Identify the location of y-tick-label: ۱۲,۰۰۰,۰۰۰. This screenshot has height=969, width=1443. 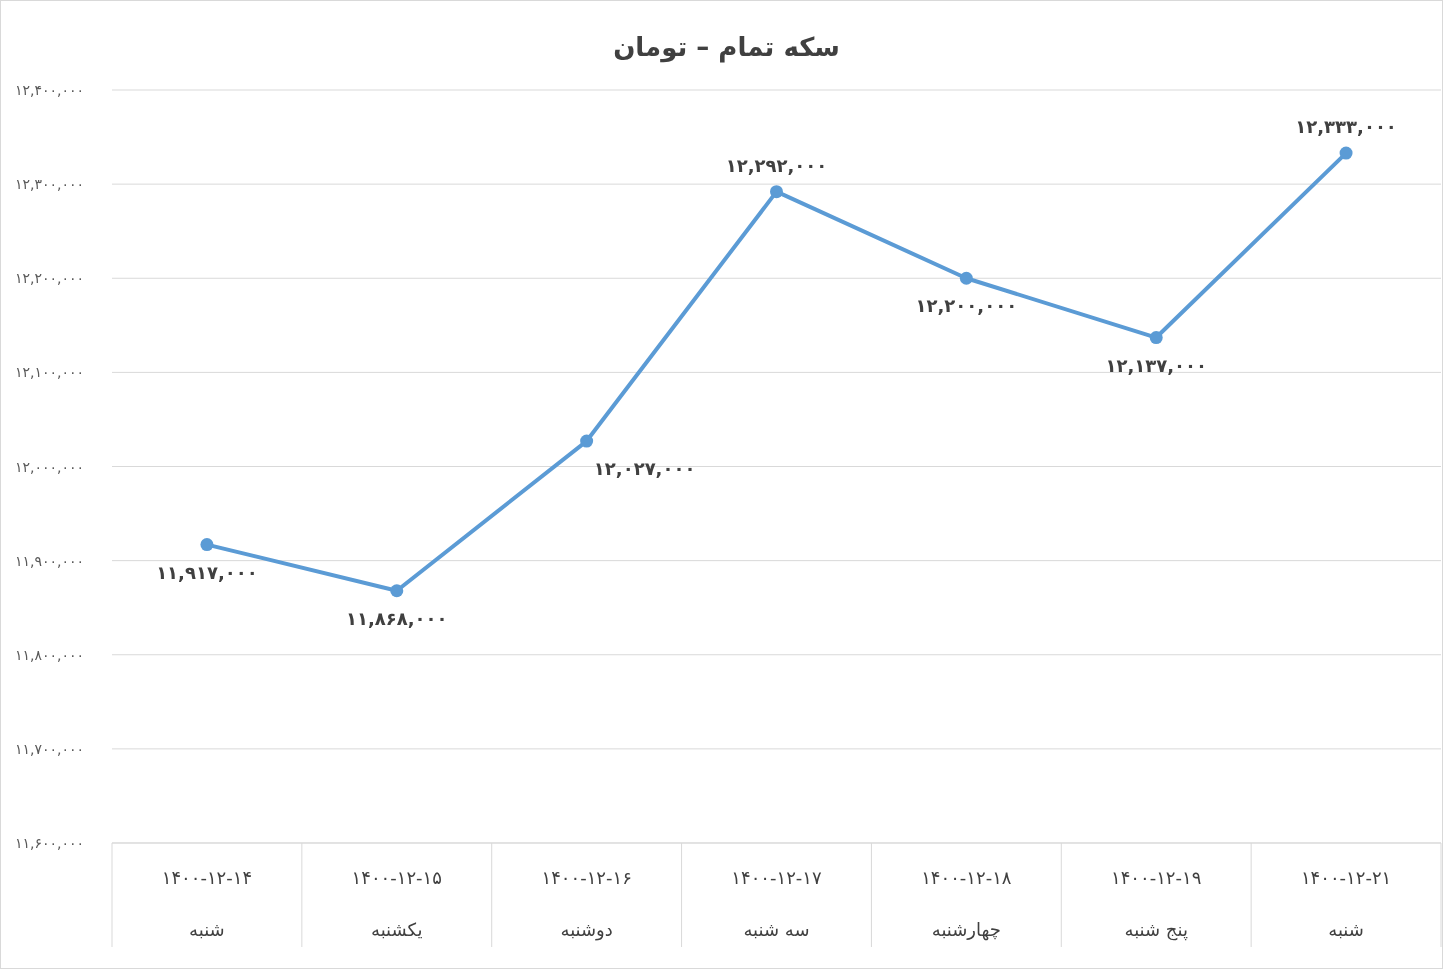
(49, 466).